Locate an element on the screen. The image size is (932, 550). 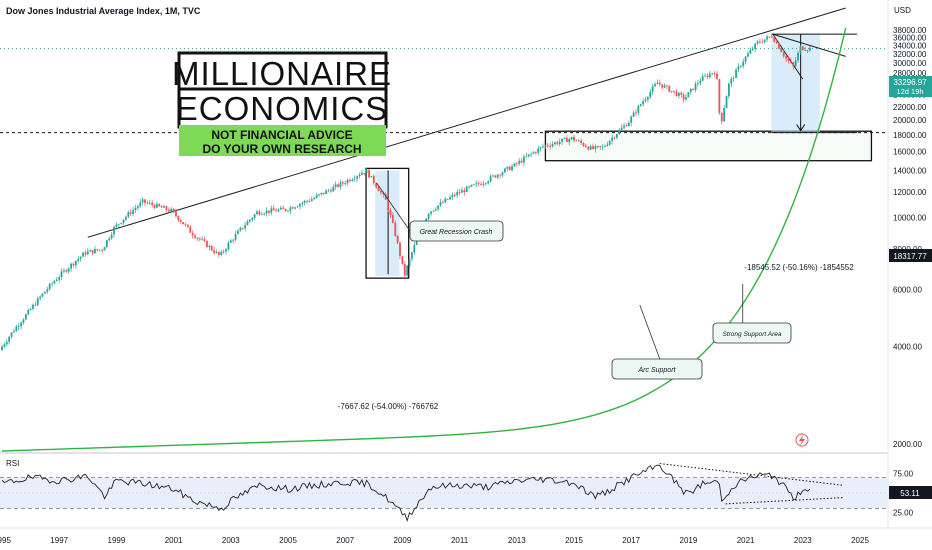
rsi-line is located at coordinates (406, 493).